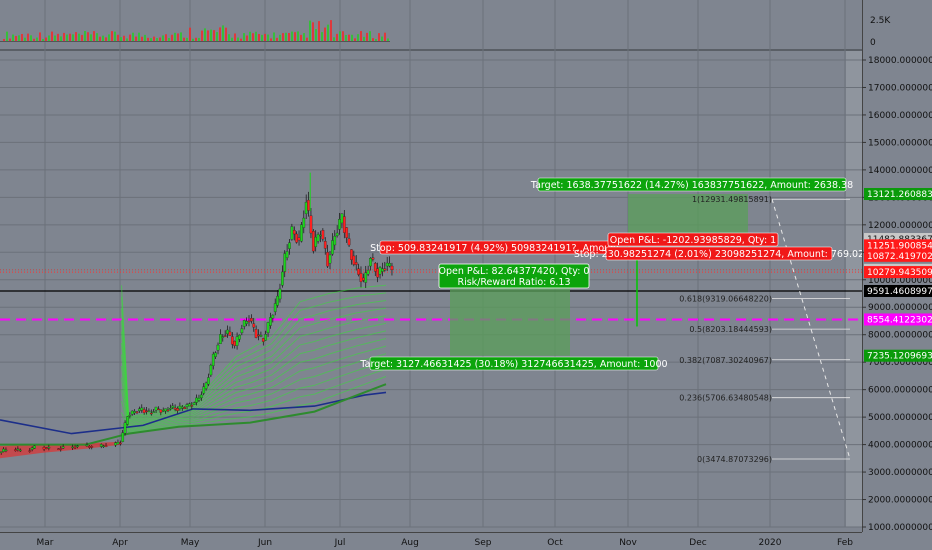 This screenshot has width=932, height=550. What do you see at coordinates (688, 217) in the screenshot?
I see `short-target-zone` at bounding box center [688, 217].